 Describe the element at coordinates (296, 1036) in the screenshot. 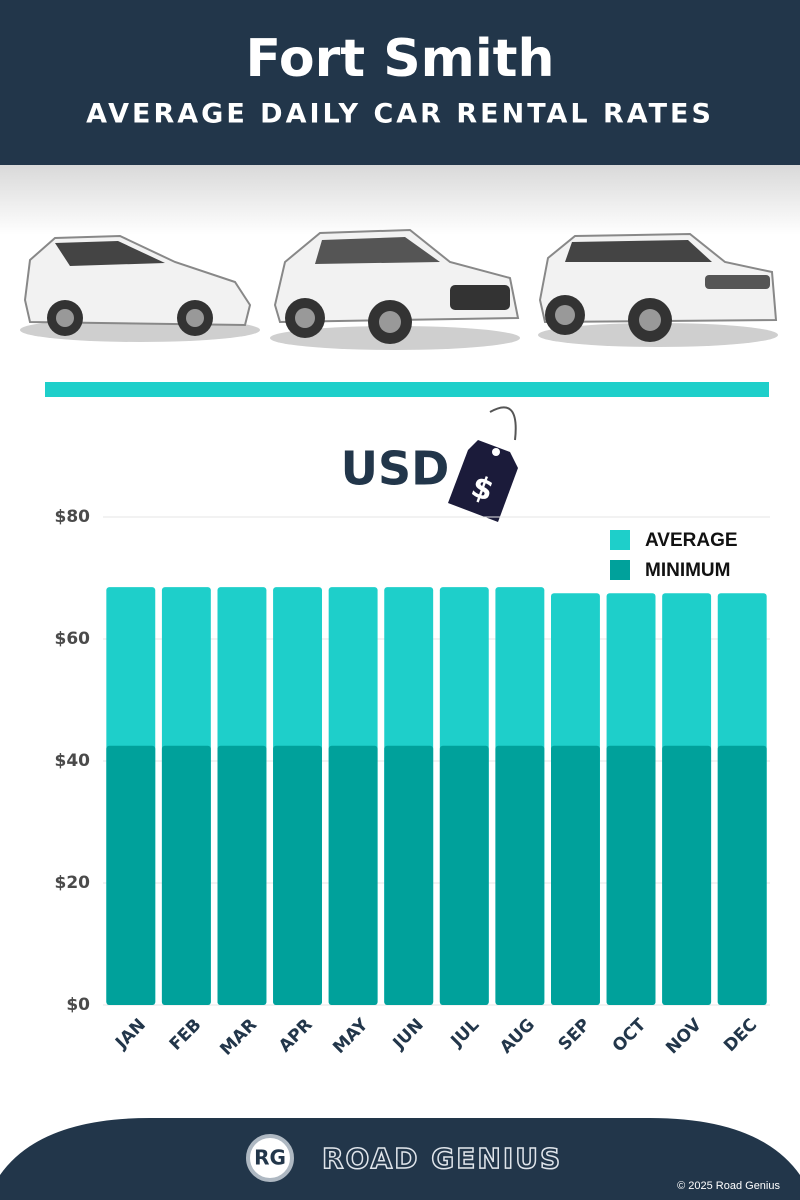

I see `x-tick-label: APR` at that location.